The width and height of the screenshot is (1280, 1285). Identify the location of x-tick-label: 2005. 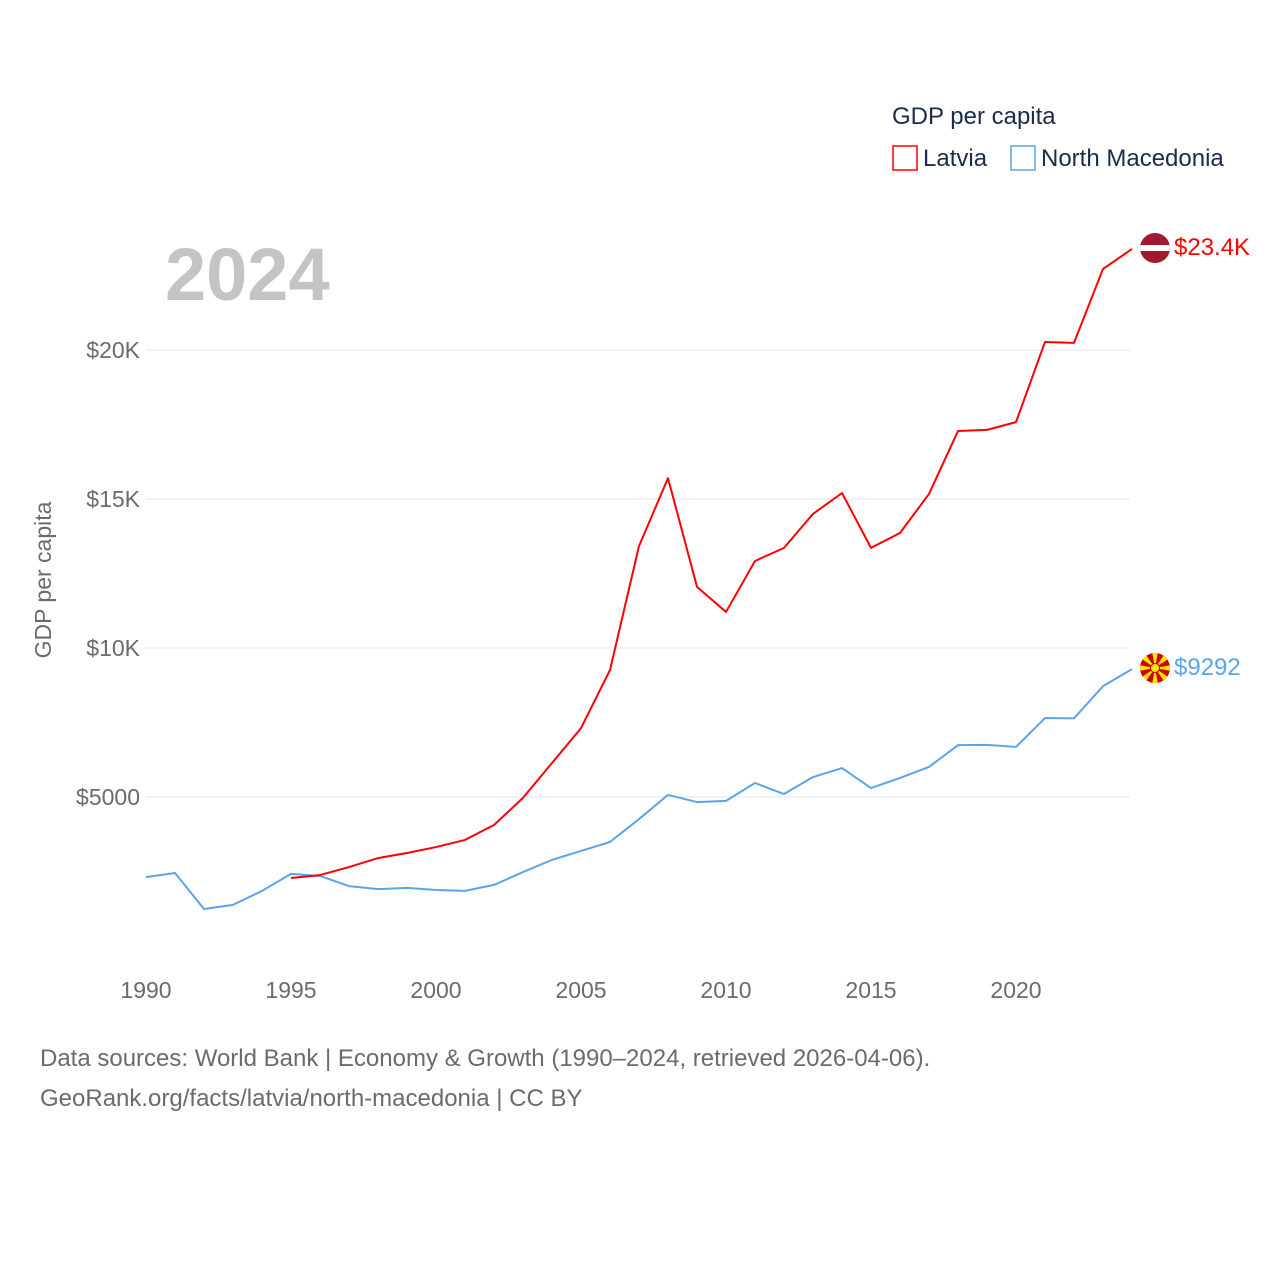
(580, 990).